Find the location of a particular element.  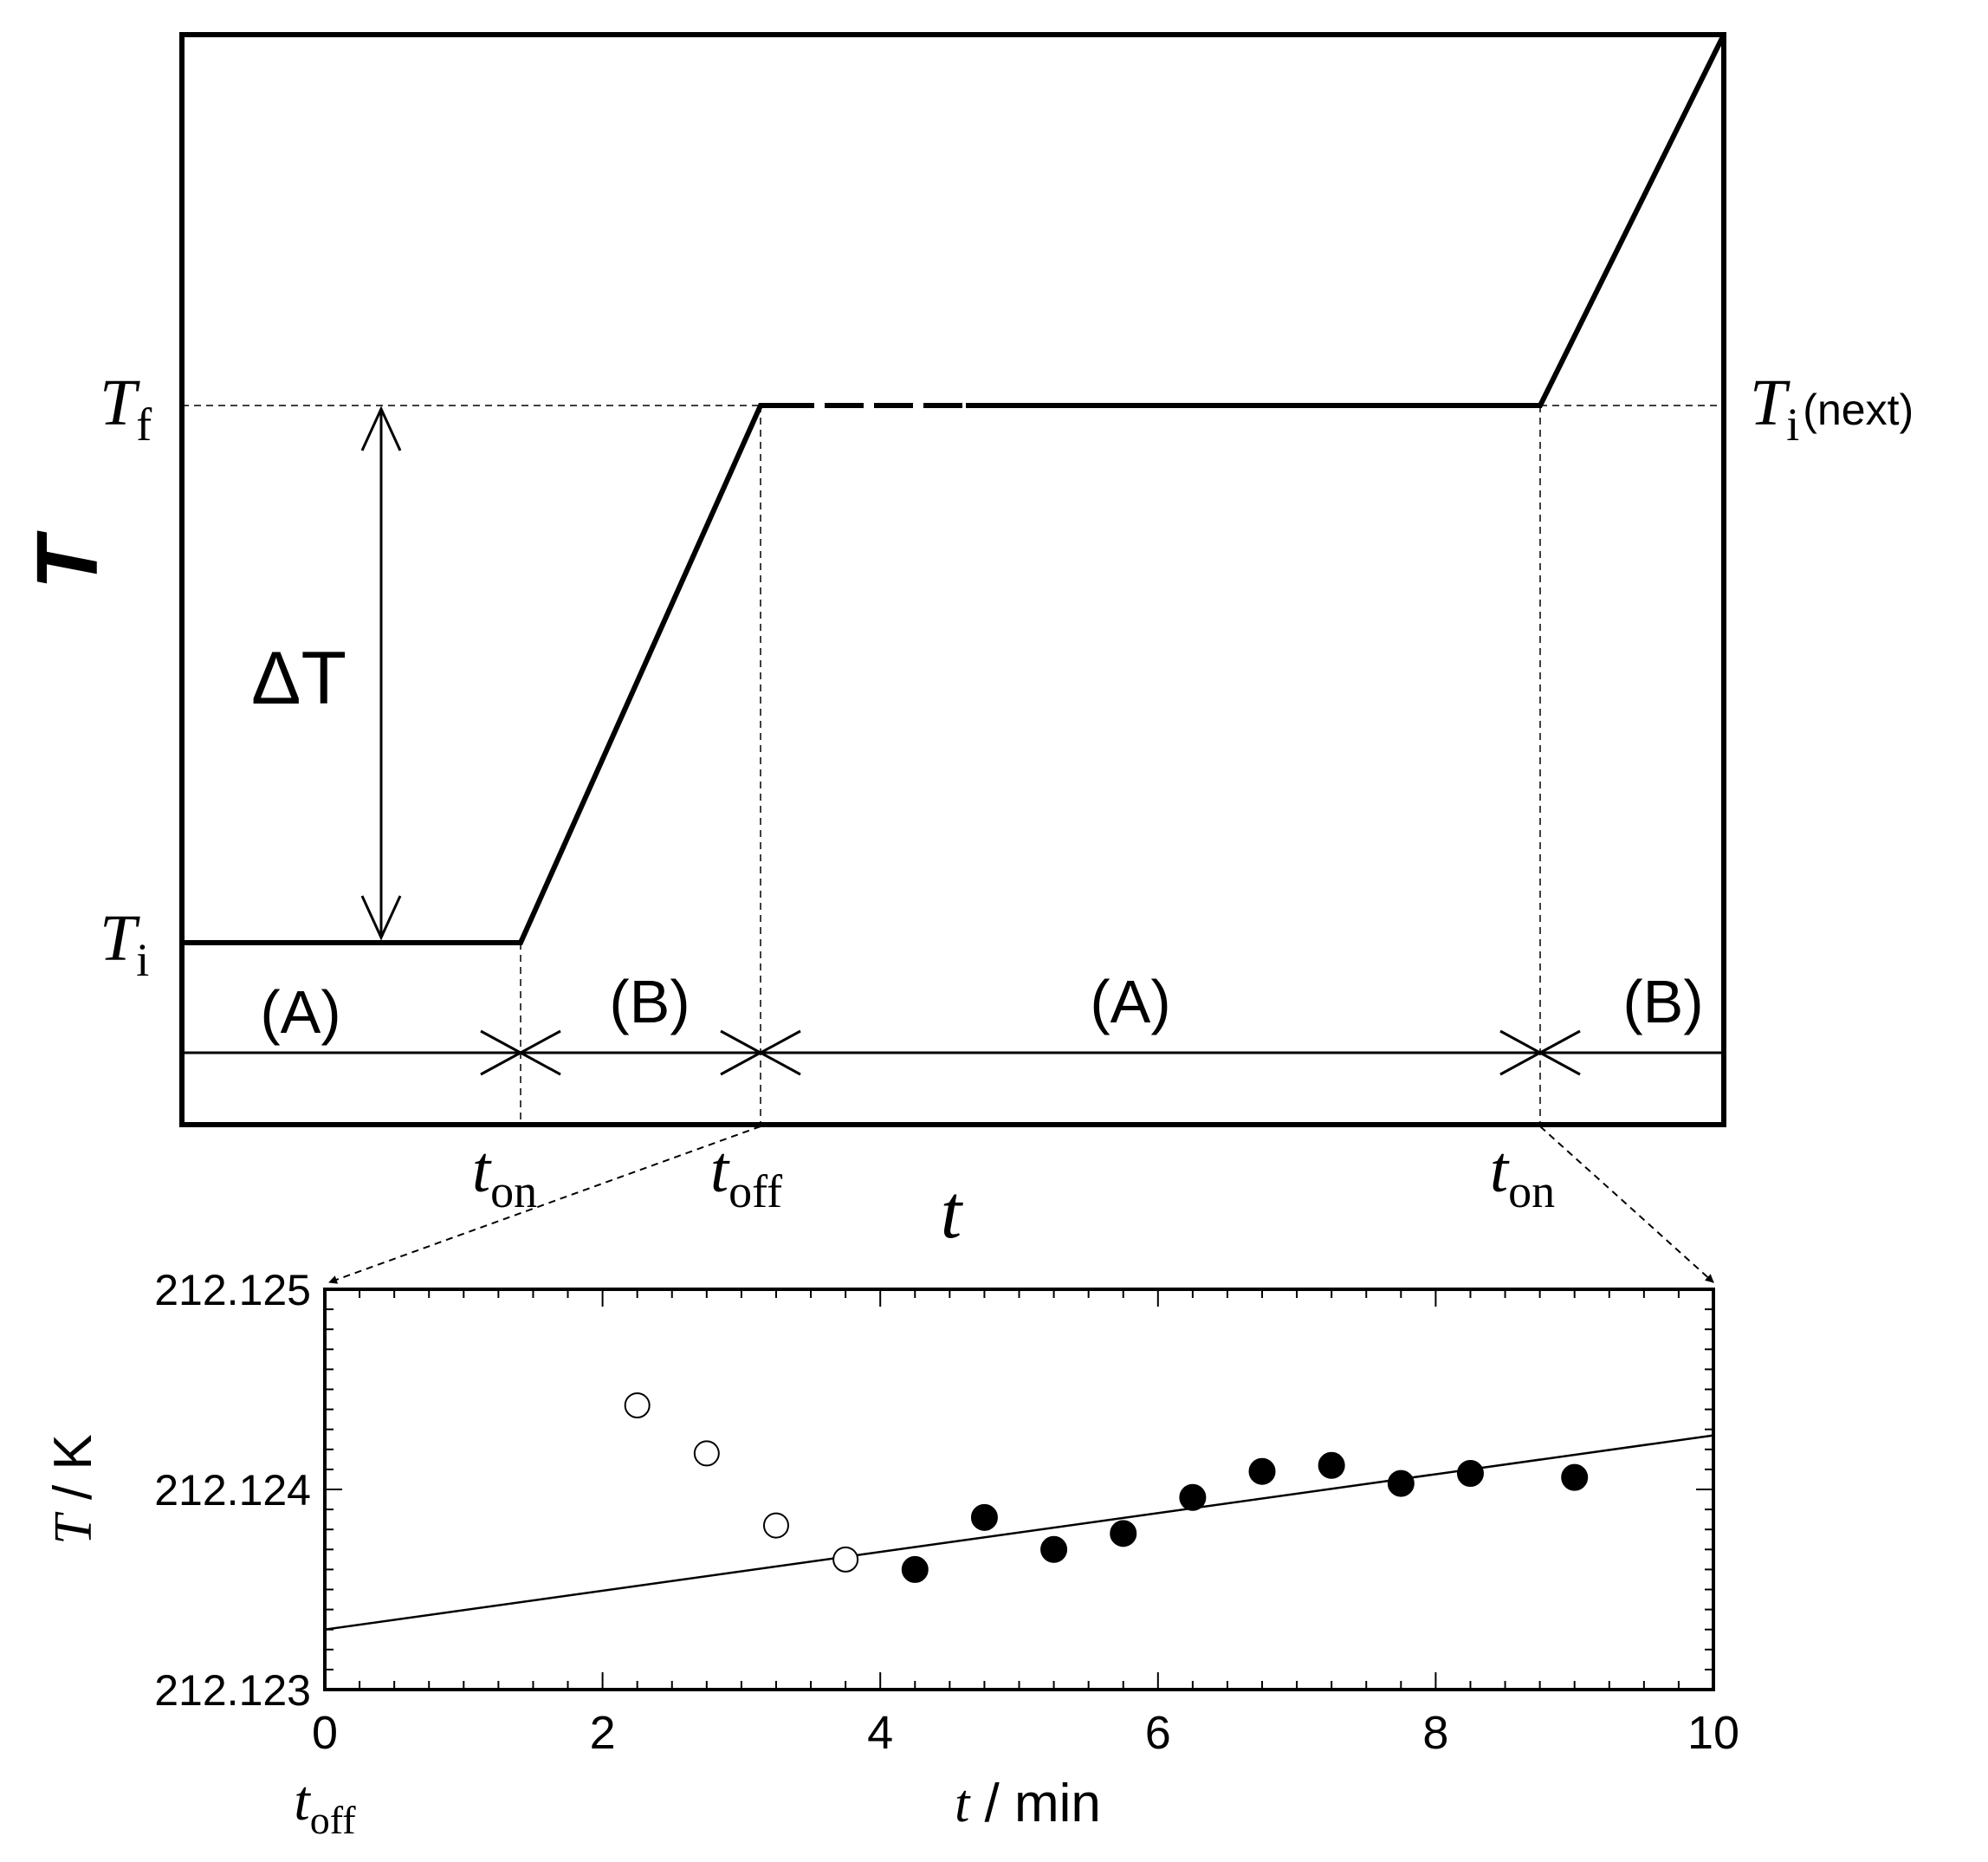

x-tick-label: 4 is located at coordinates (880, 1733).